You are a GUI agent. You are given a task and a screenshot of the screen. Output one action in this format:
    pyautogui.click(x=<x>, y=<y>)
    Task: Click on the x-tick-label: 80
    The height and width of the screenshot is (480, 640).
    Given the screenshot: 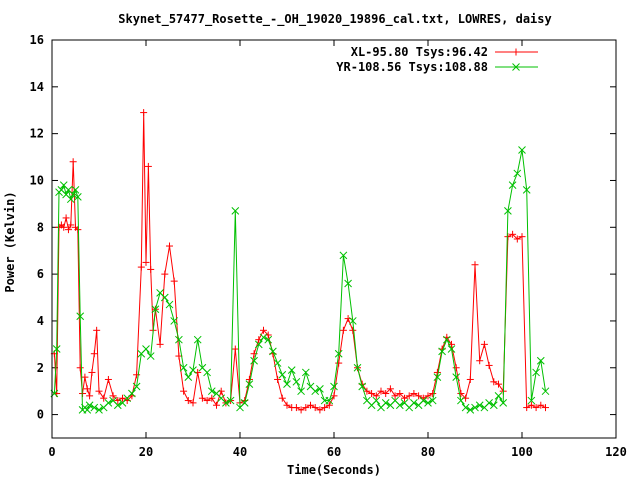 What is the action you would take?
    pyautogui.click(x=428, y=452)
    